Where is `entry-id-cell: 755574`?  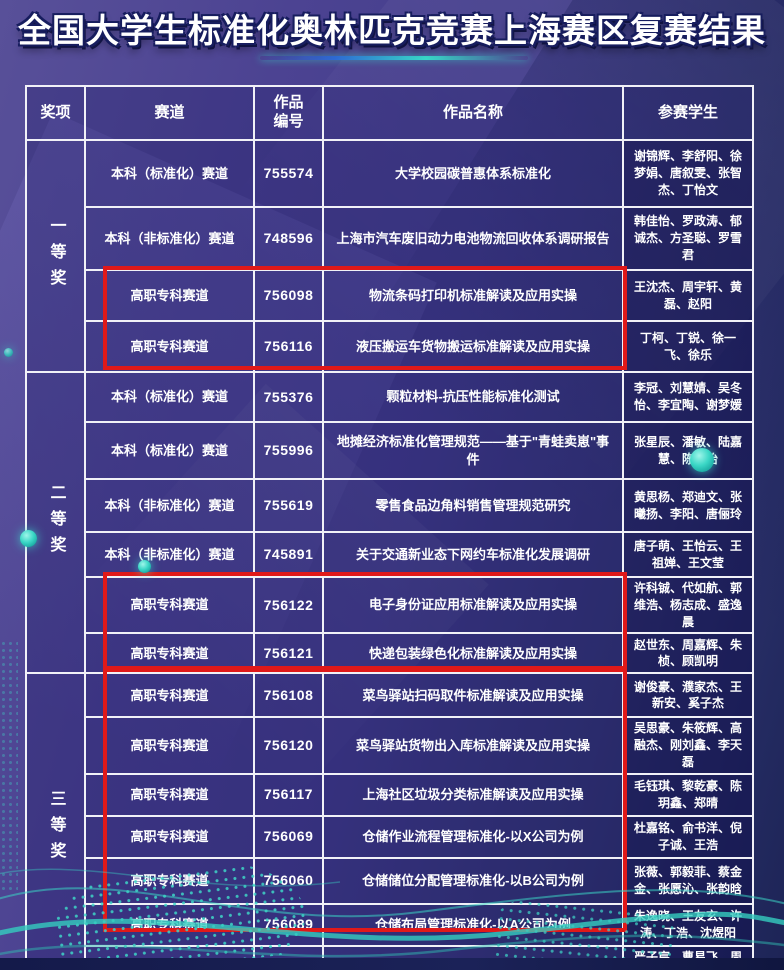 entry-id-cell: 755574 is located at coordinates (288, 173).